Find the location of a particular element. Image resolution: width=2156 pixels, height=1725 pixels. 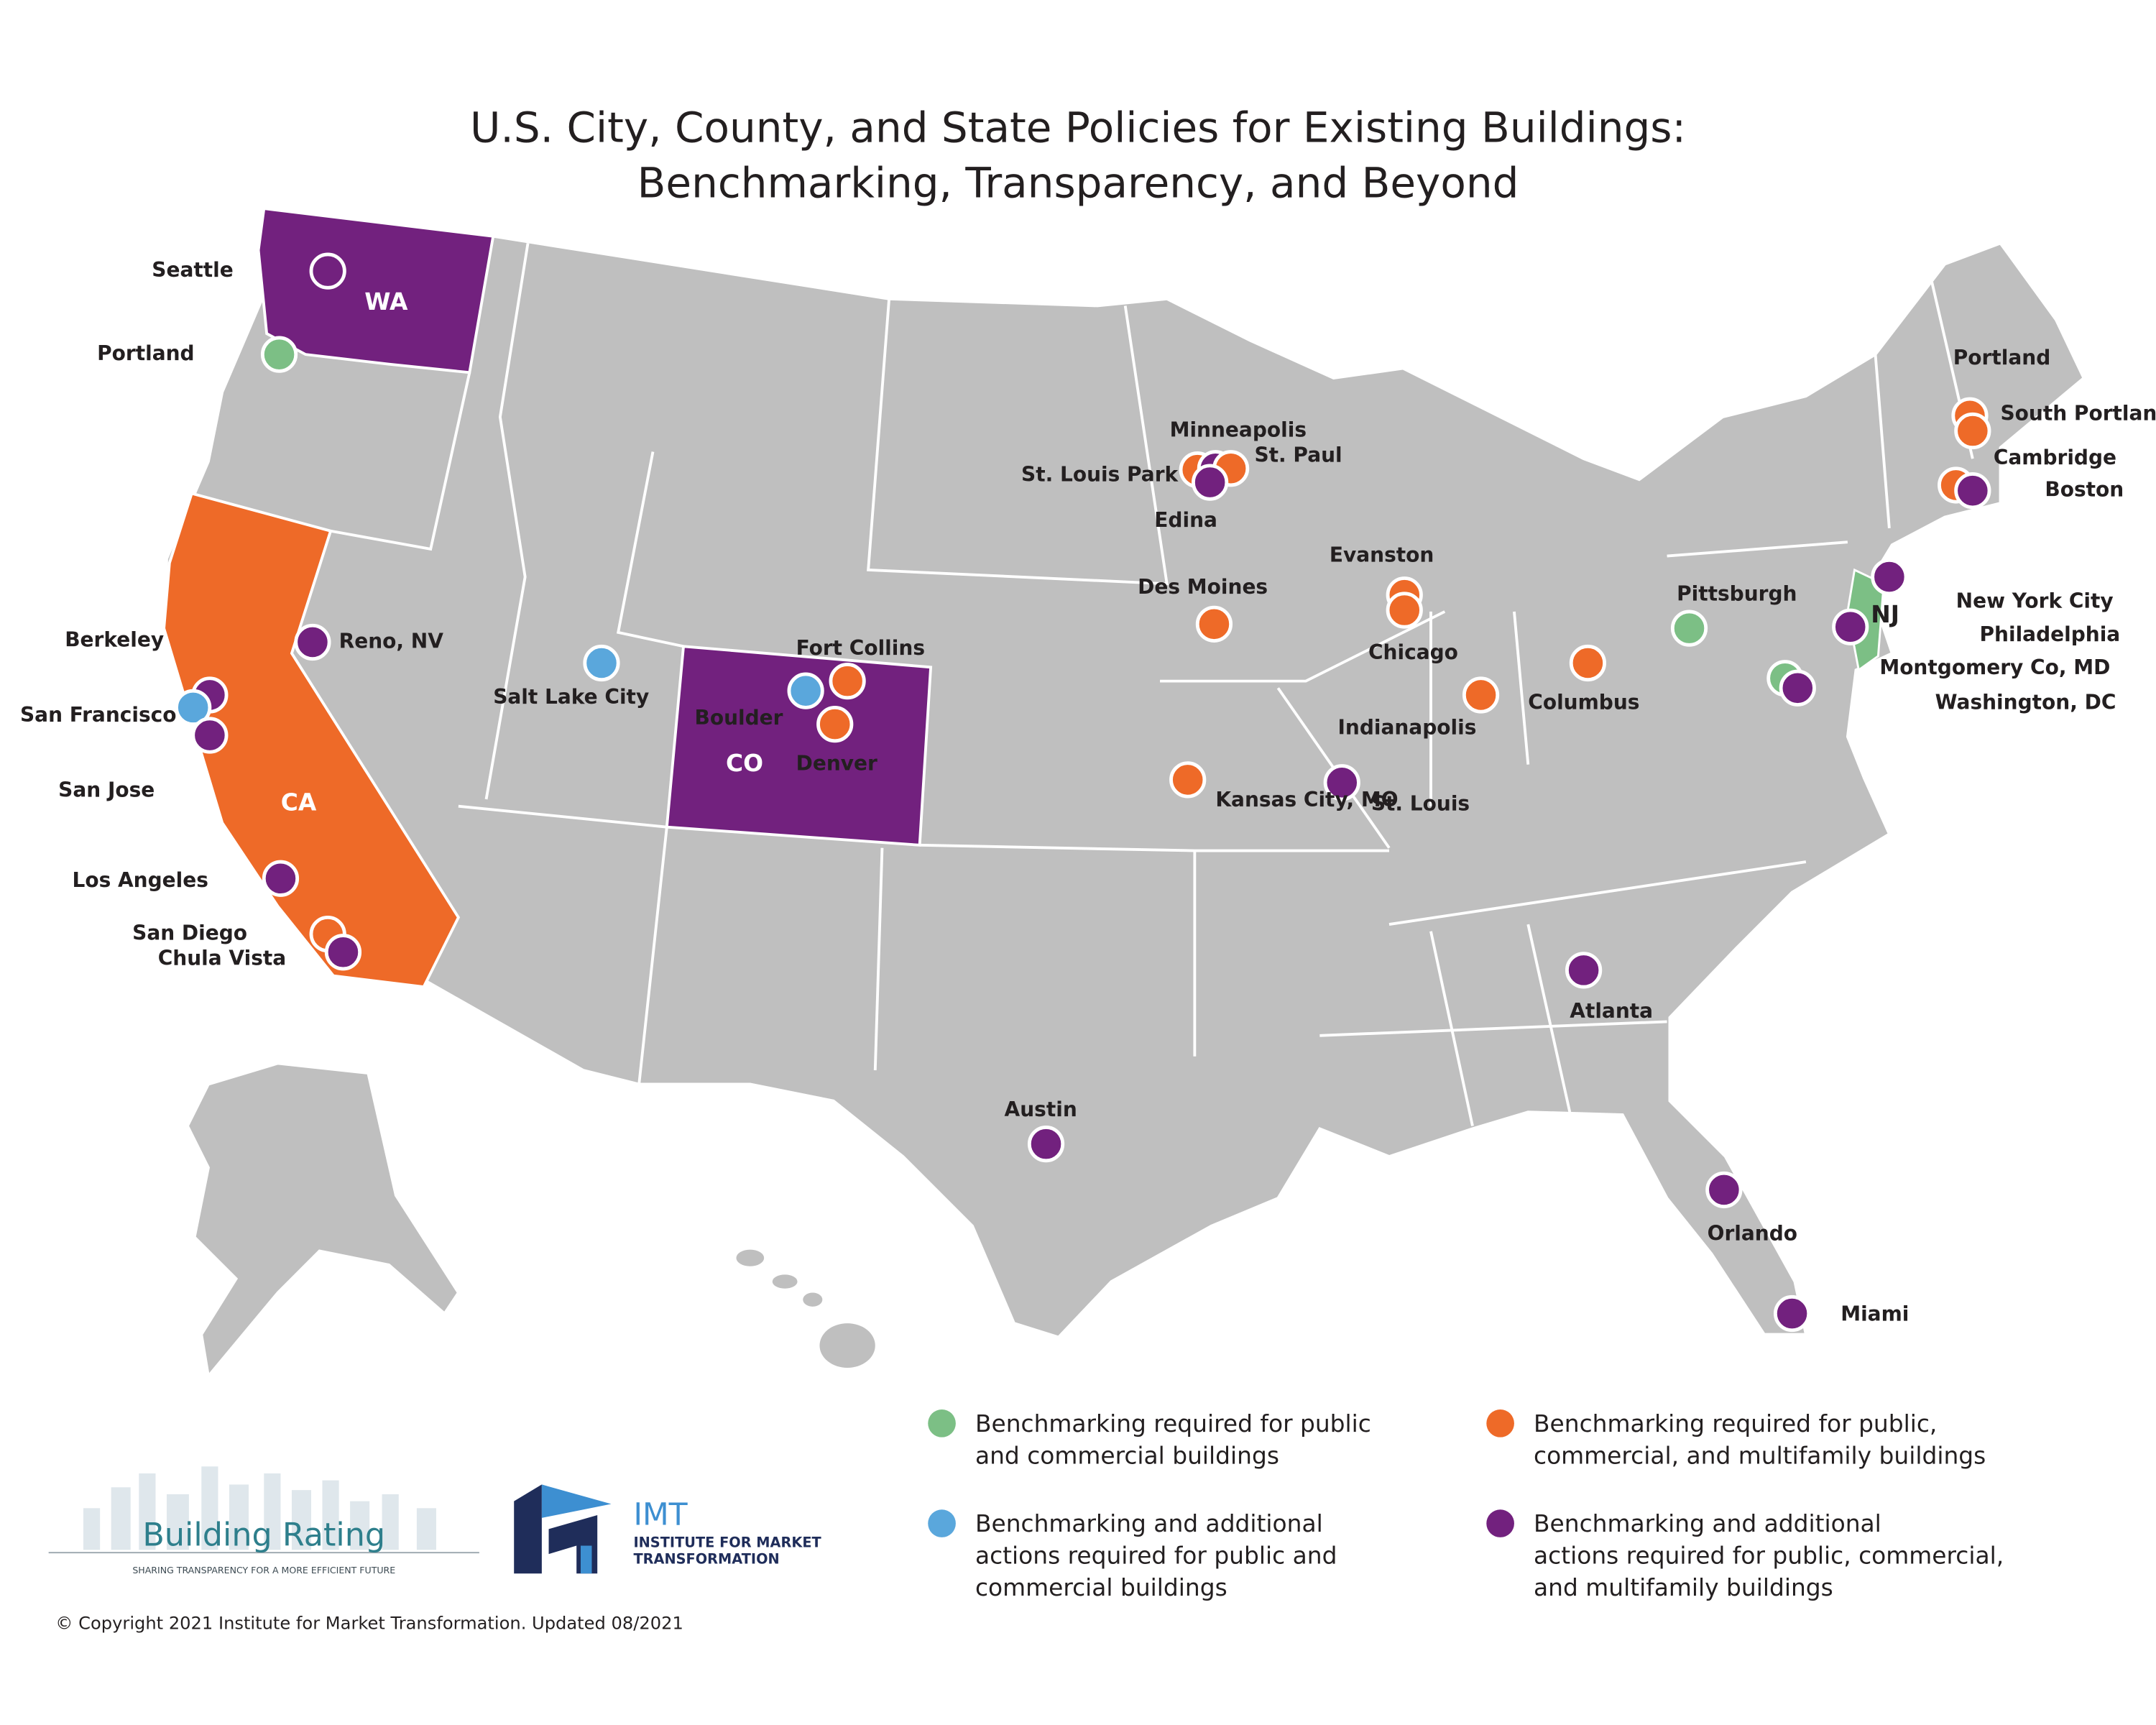

state-label: WA is located at coordinates (386, 302).